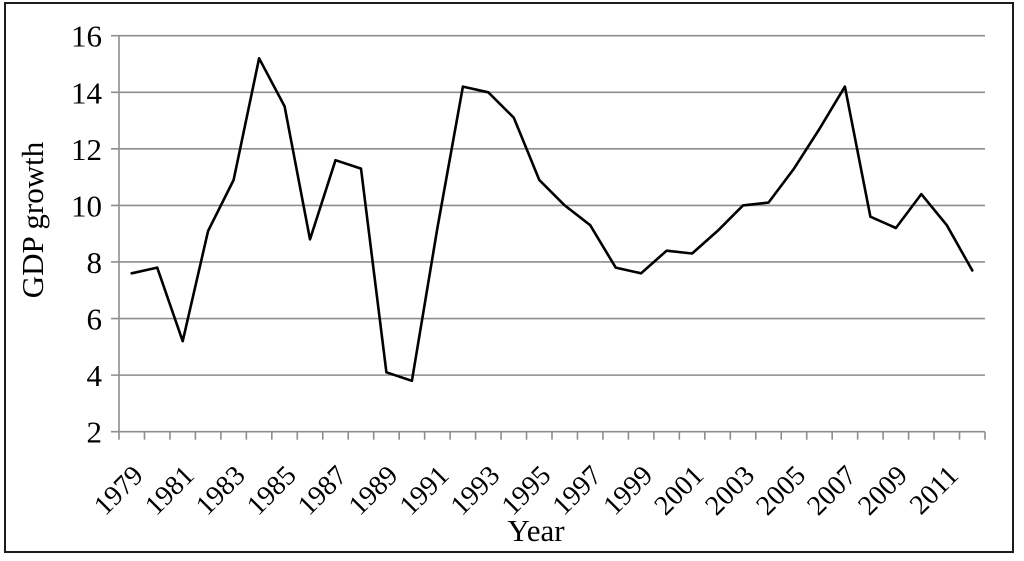  I want to click on x-tick-label: 1981, so click(170, 491).